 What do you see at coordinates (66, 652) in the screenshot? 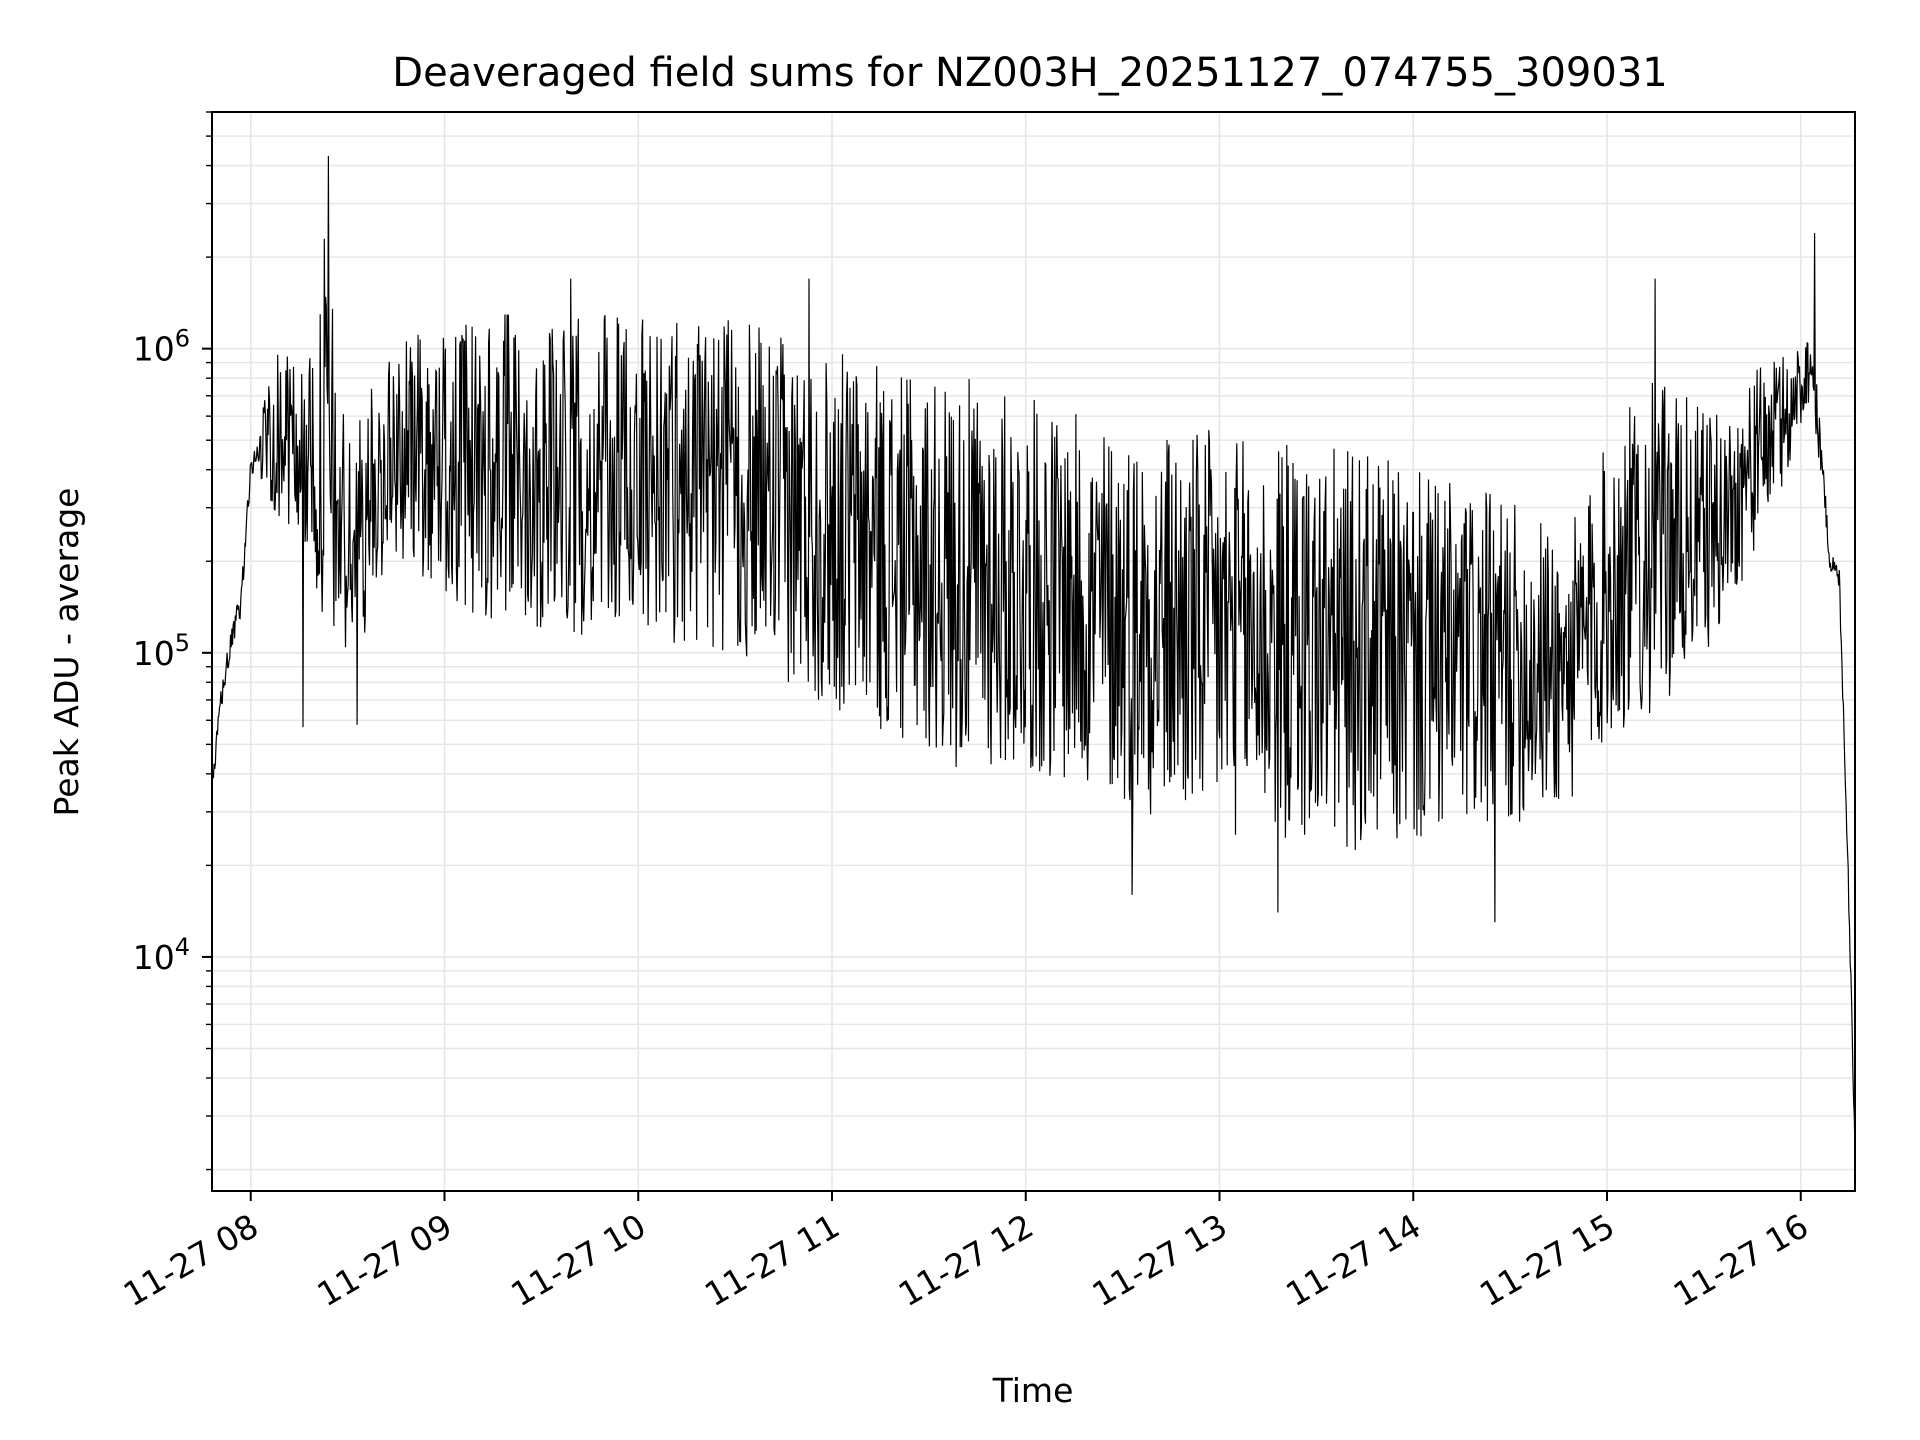
I see `y-axis-label: Peak ADU - average` at bounding box center [66, 652].